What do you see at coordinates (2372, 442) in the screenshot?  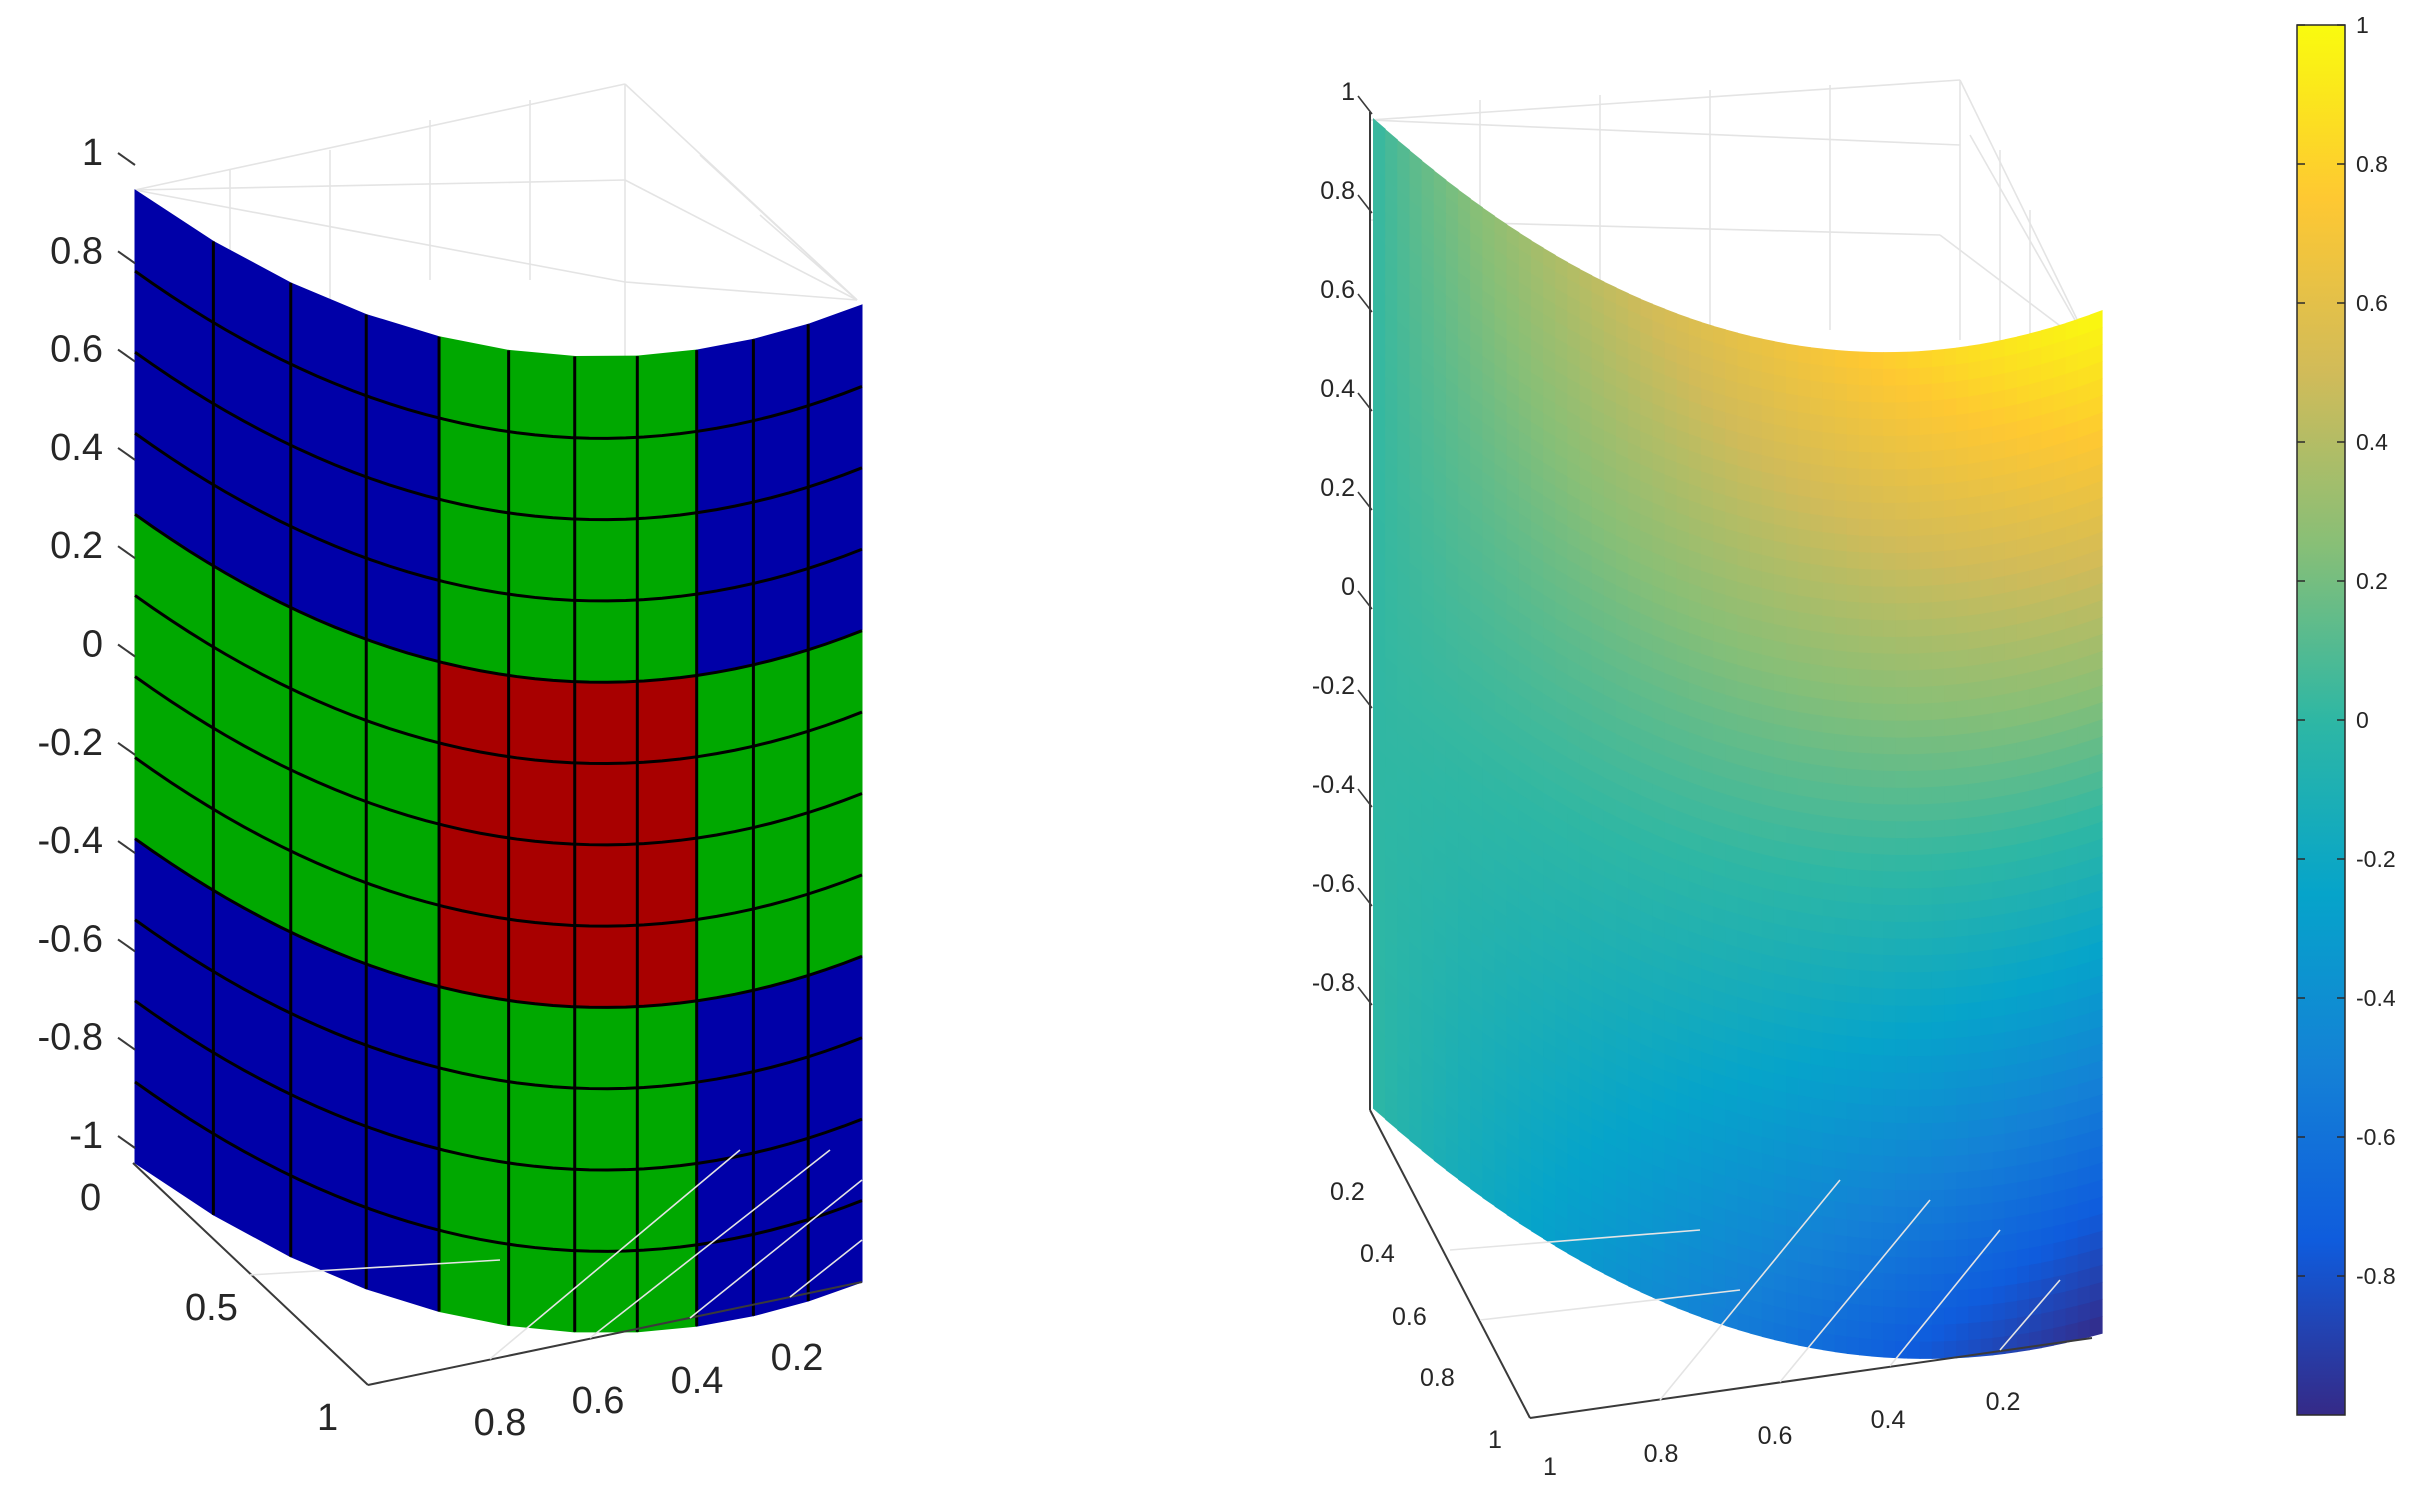 I see `colorbar-tick-label: 0.4` at bounding box center [2372, 442].